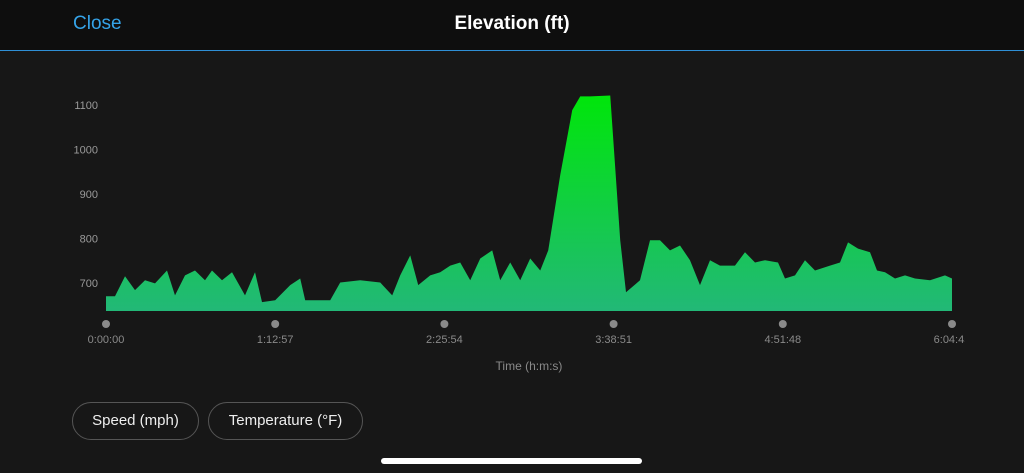  Describe the element at coordinates (613, 340) in the screenshot. I see `x-tick-label: 3:38:51` at that location.